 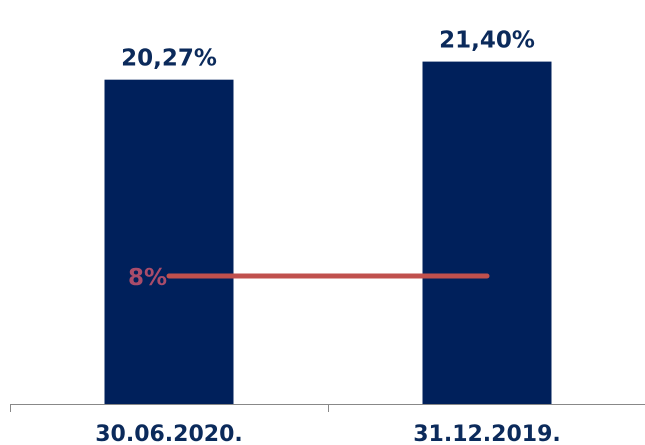 I want to click on x-axis, so click(x=327, y=408).